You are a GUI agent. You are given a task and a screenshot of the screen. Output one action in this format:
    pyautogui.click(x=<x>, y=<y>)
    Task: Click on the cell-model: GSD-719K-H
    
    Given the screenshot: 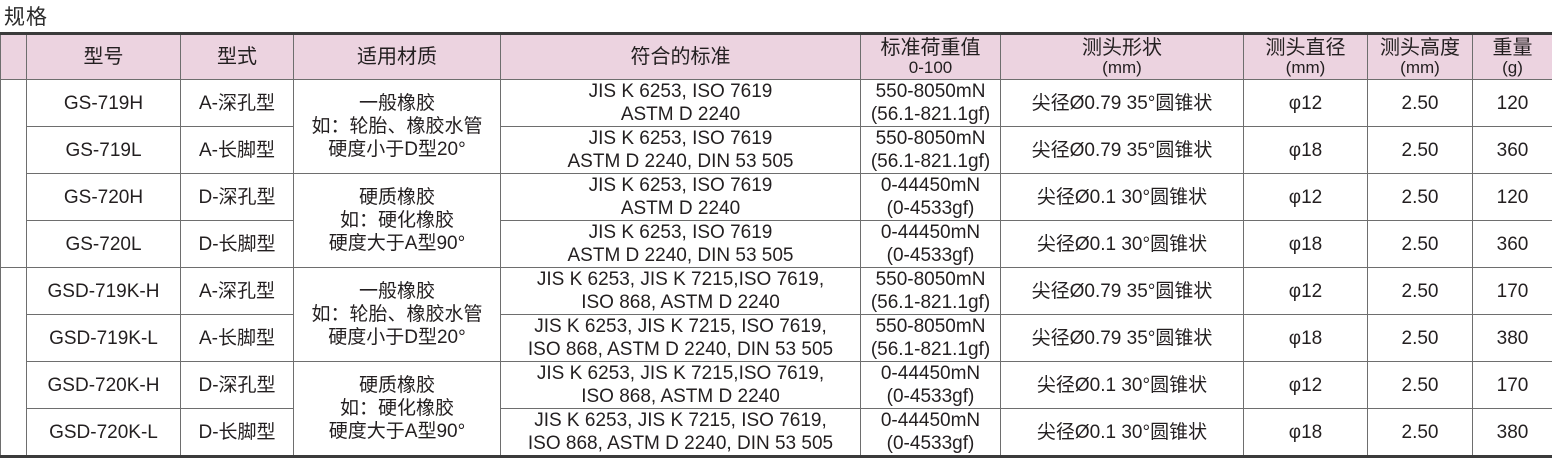 What is the action you would take?
    pyautogui.click(x=104, y=291)
    